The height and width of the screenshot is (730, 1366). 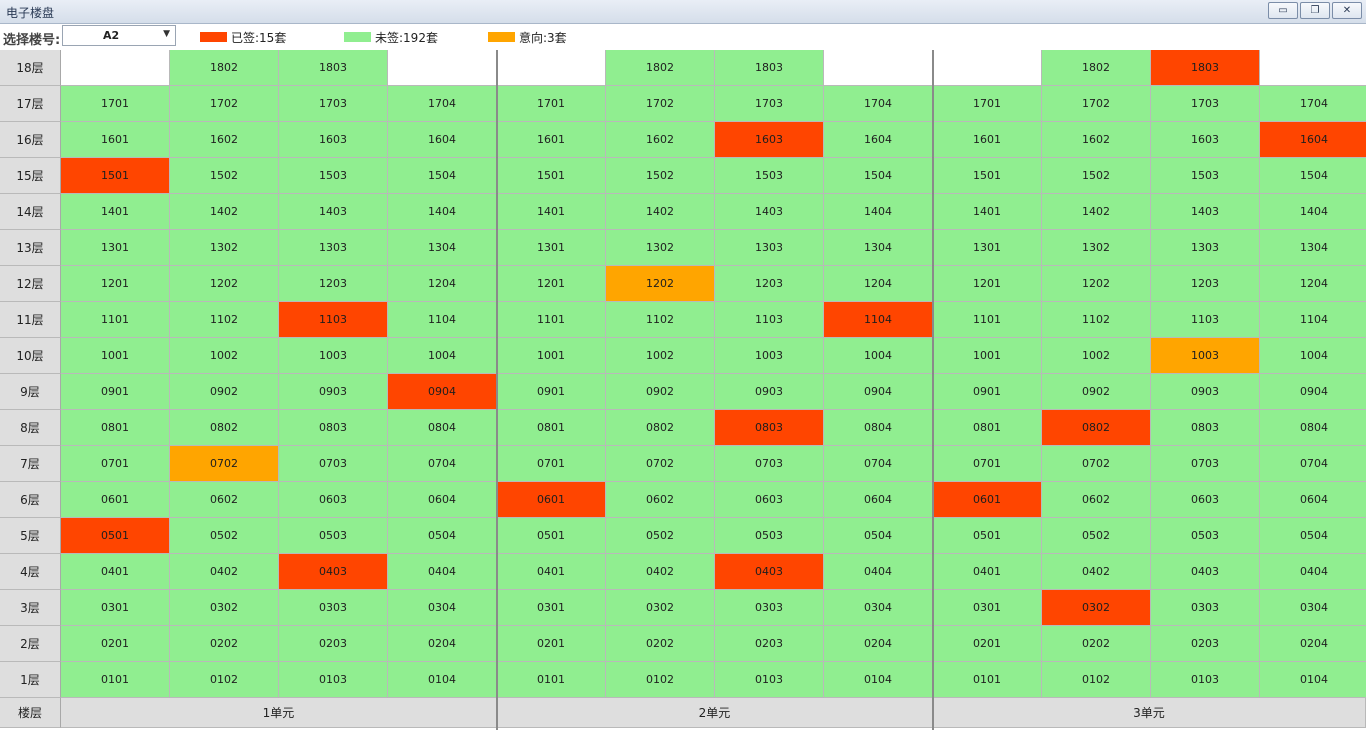 What do you see at coordinates (115, 536) in the screenshot?
I see `room-cell: 0501` at bounding box center [115, 536].